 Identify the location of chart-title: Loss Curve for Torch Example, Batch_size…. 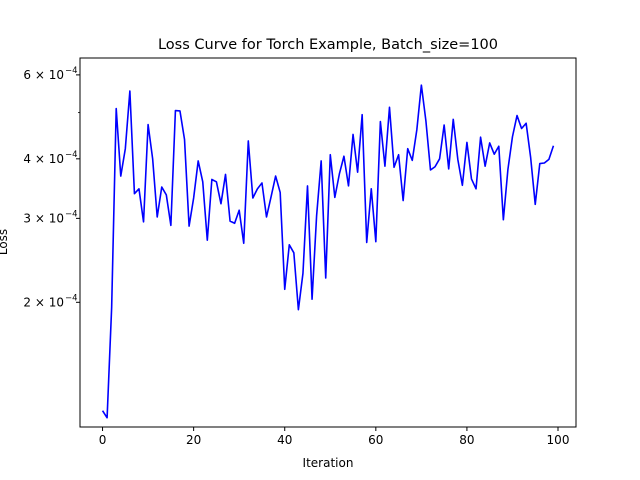
(328, 45).